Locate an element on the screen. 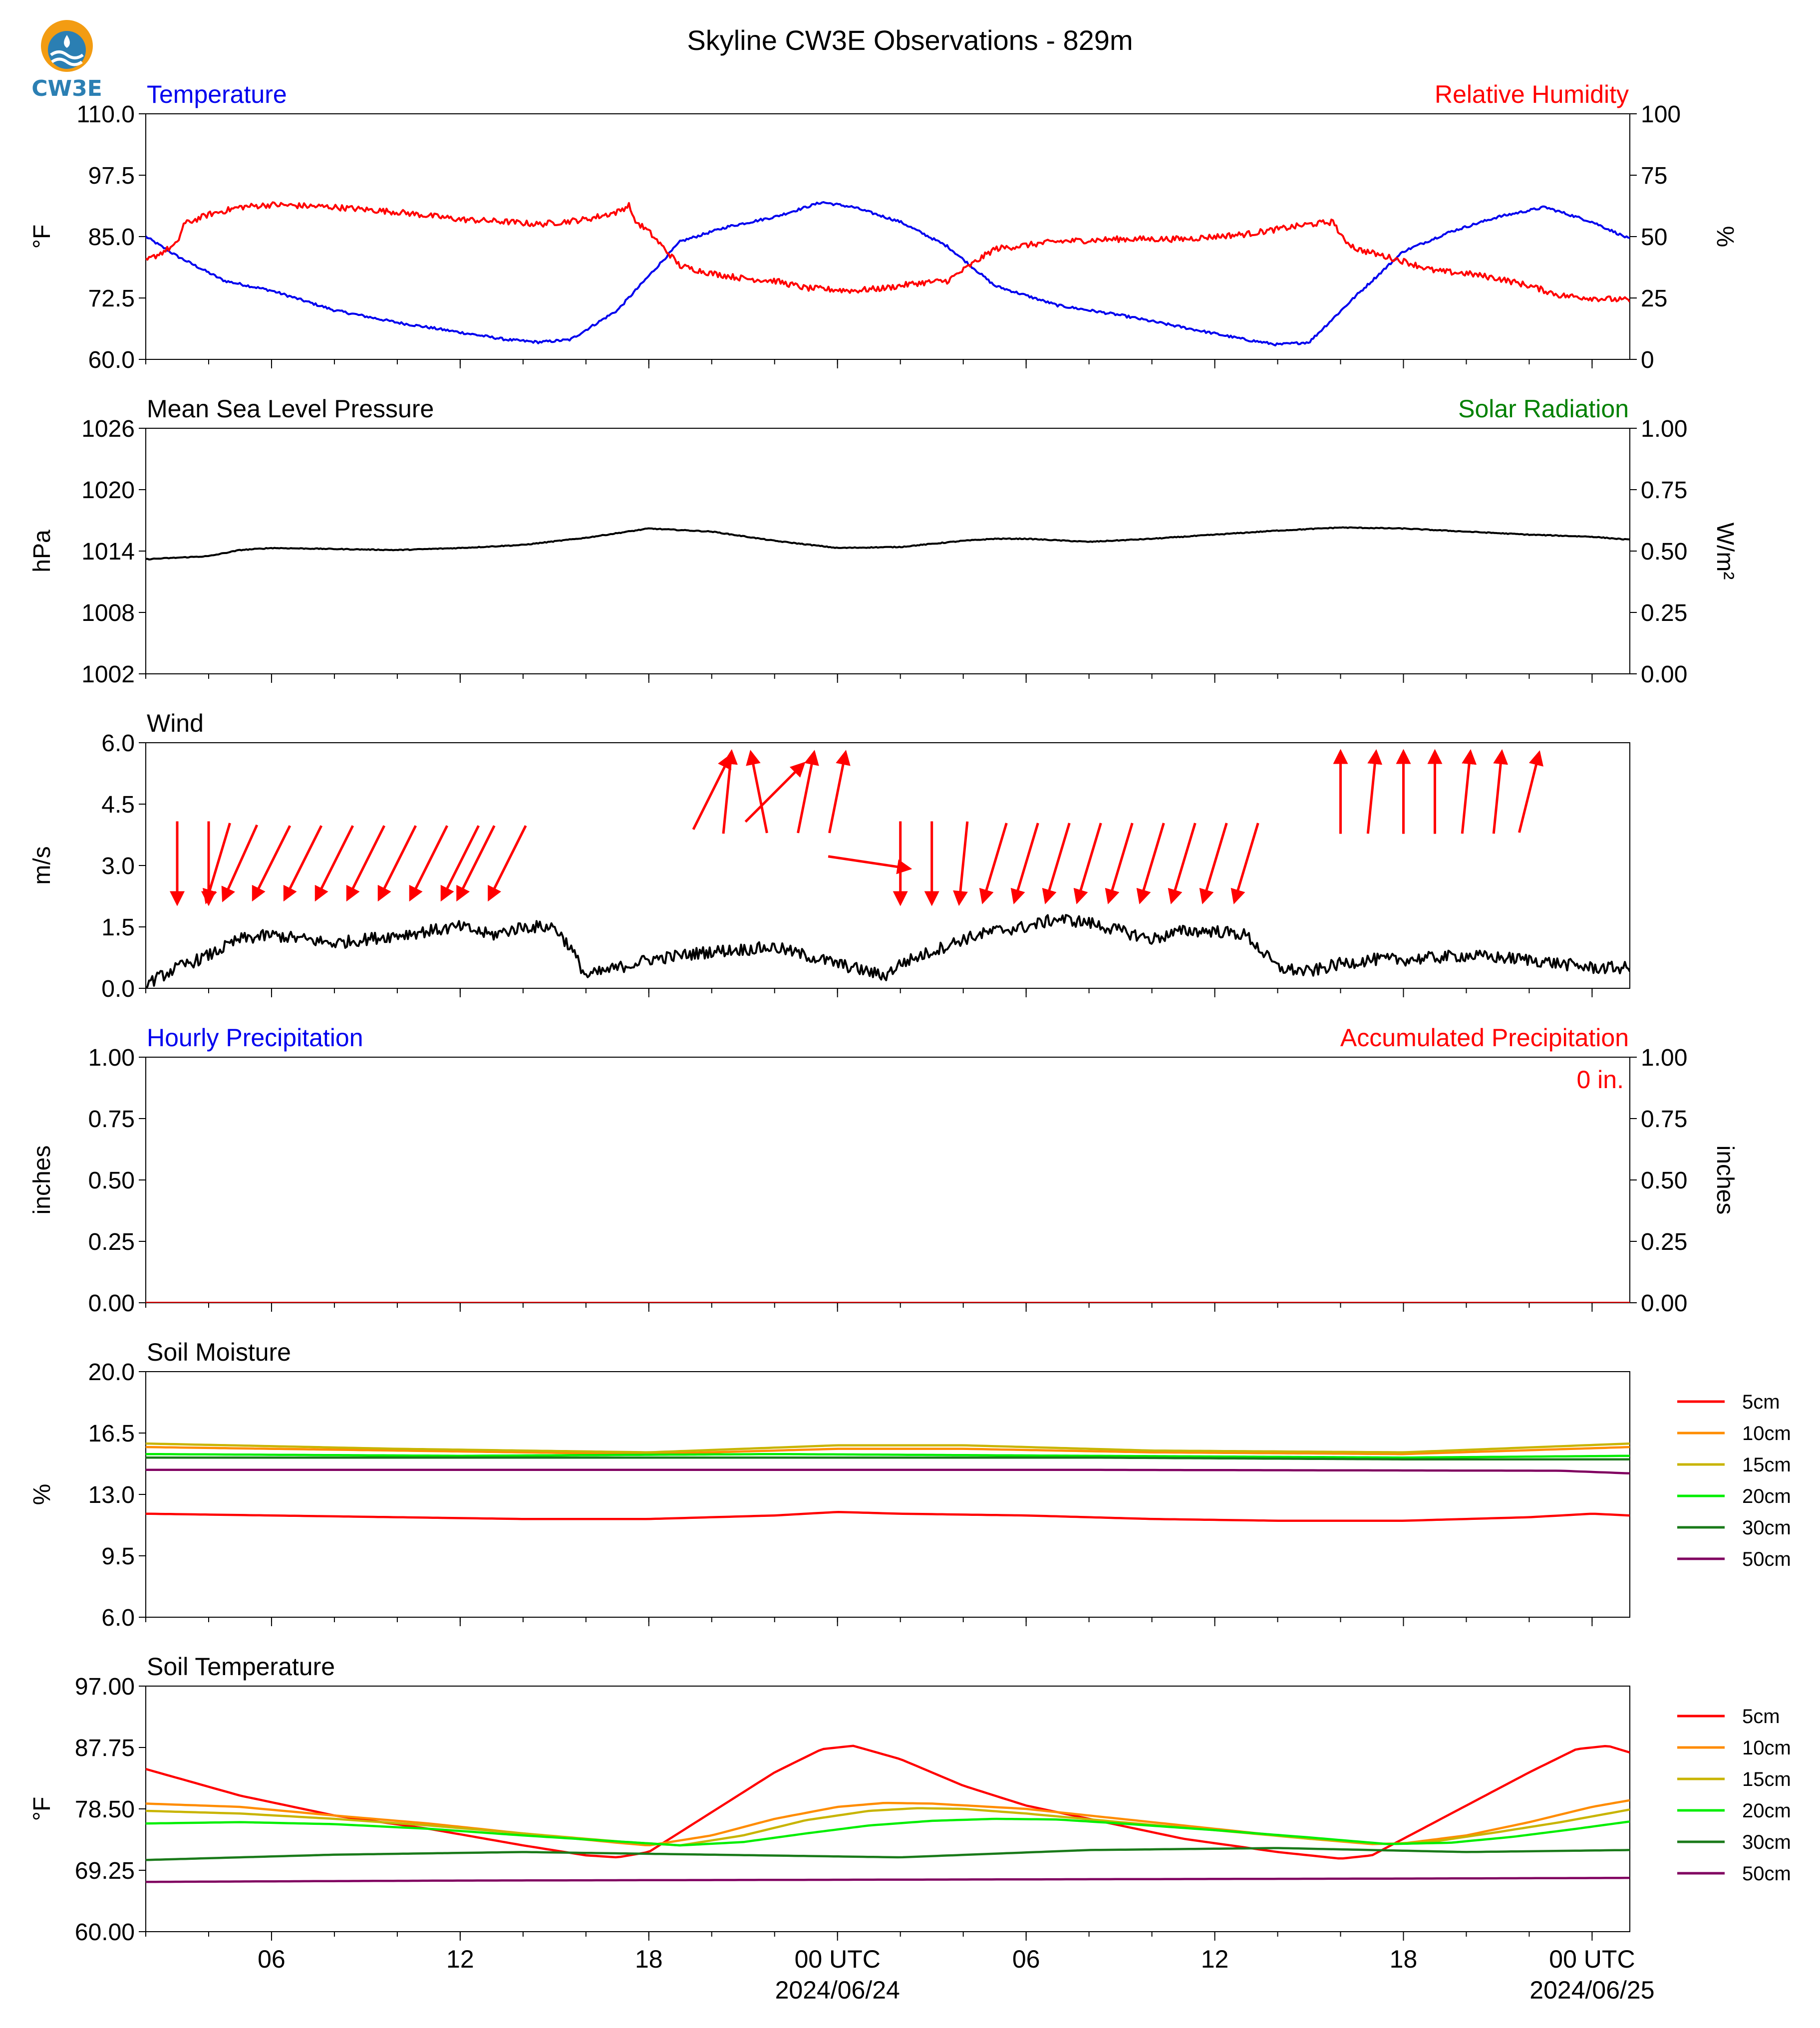 The width and height of the screenshot is (1820, 2028). y-tick-label: 97.00 is located at coordinates (105, 1687).